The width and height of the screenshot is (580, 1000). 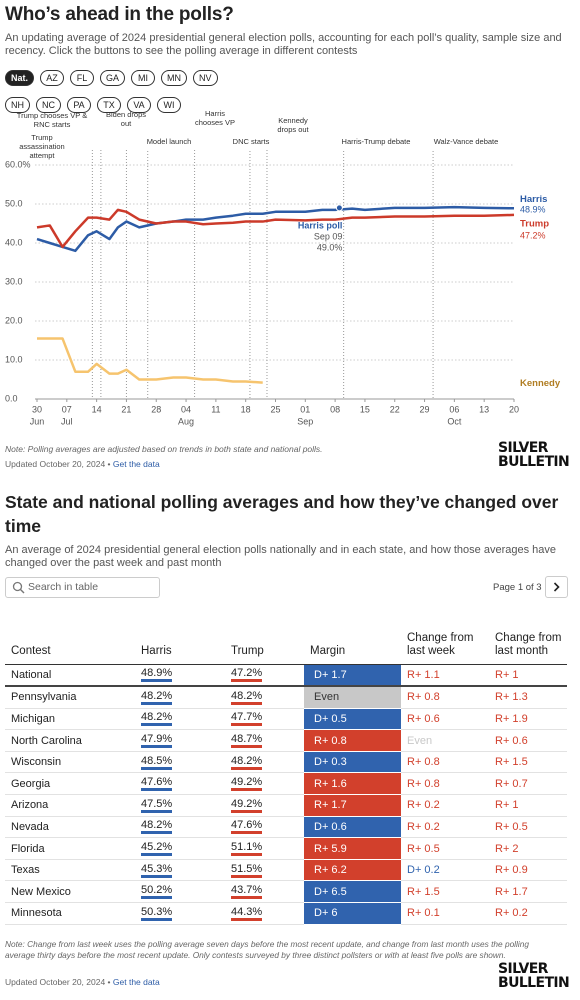 What do you see at coordinates (533, 235) in the screenshot?
I see `series-end-value: 47.2%` at bounding box center [533, 235].